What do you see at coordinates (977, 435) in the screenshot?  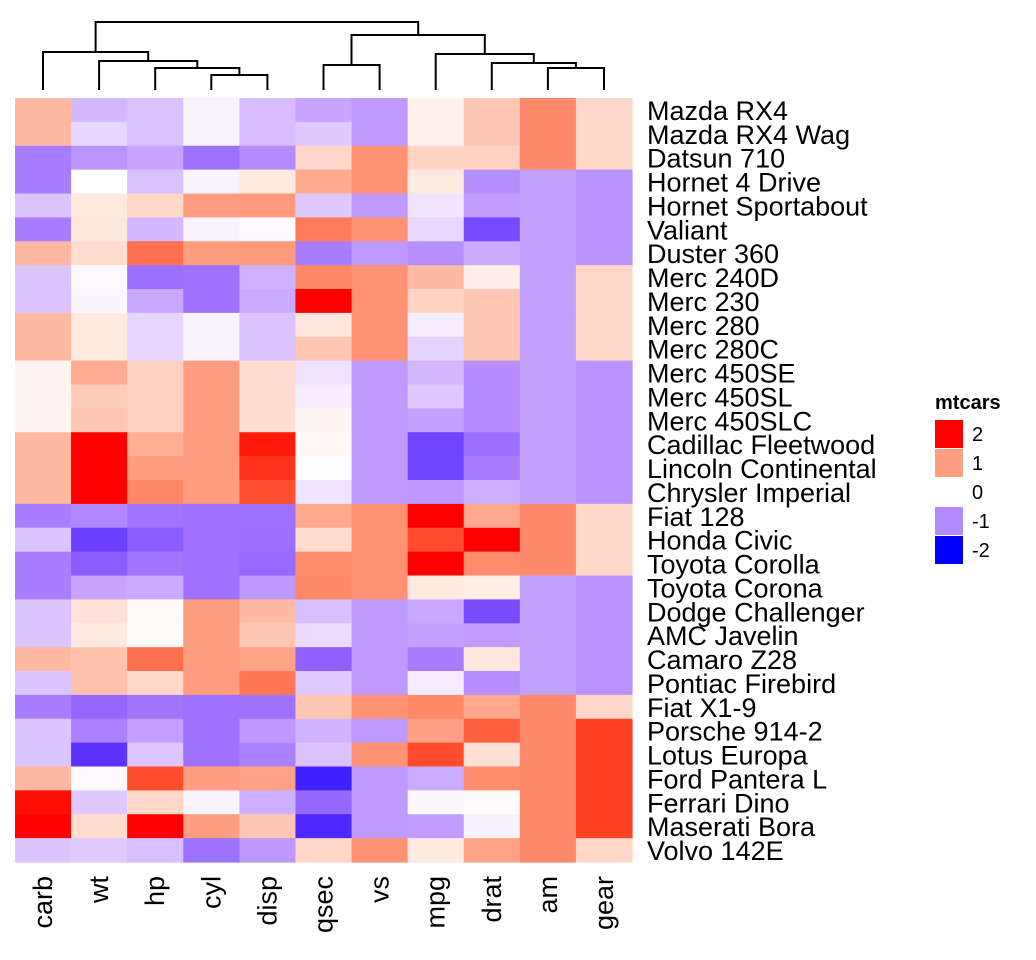 I see `legend-label: 2` at bounding box center [977, 435].